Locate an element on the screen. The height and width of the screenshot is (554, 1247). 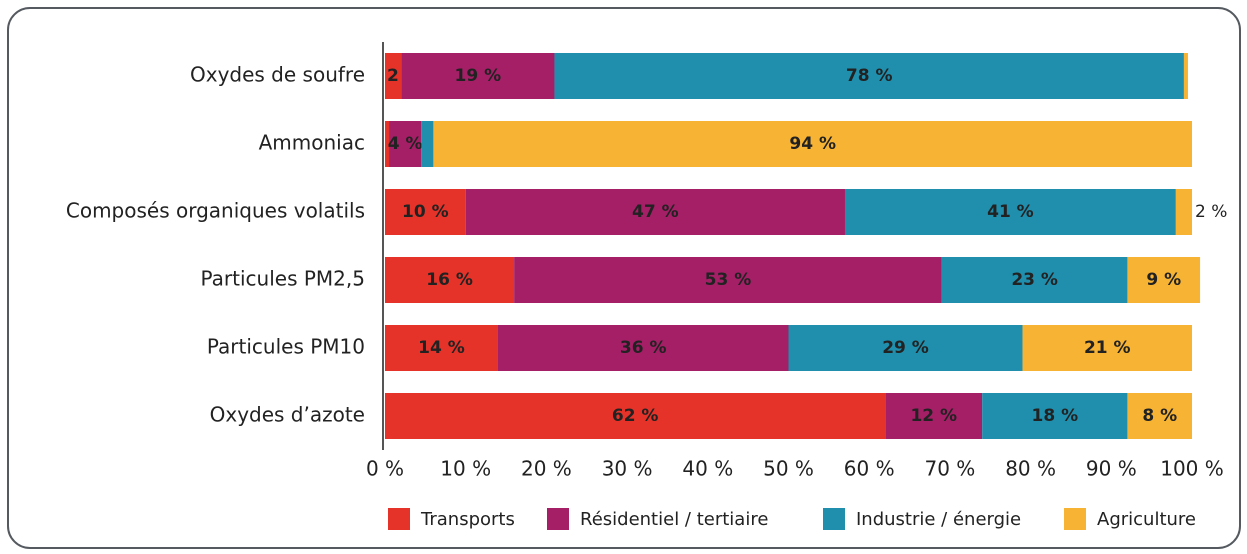
x-tick-label: 100 % is located at coordinates (1192, 469).